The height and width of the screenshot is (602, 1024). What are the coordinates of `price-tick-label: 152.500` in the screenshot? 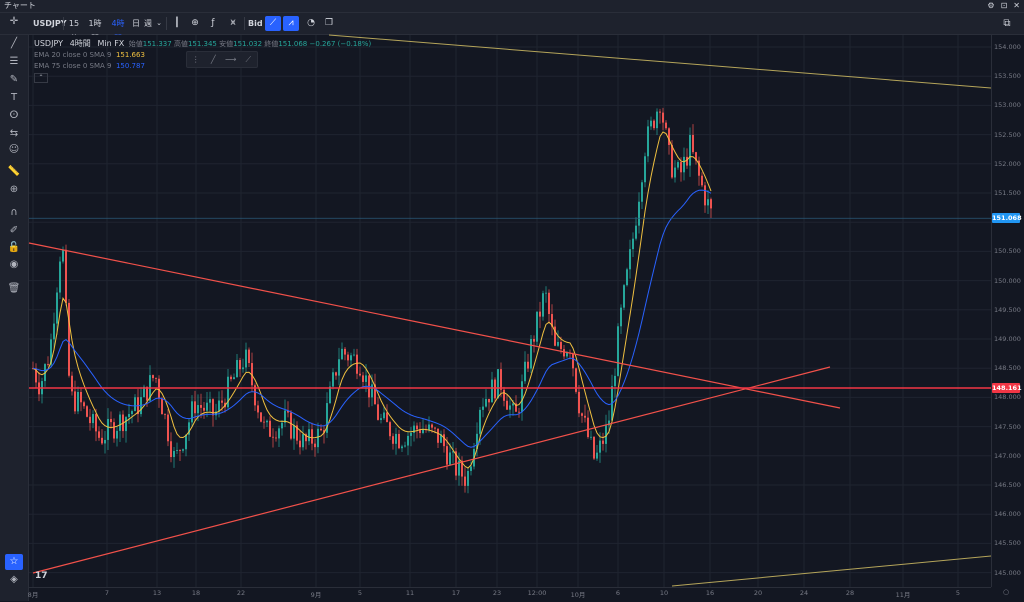 It's located at (1007, 134).